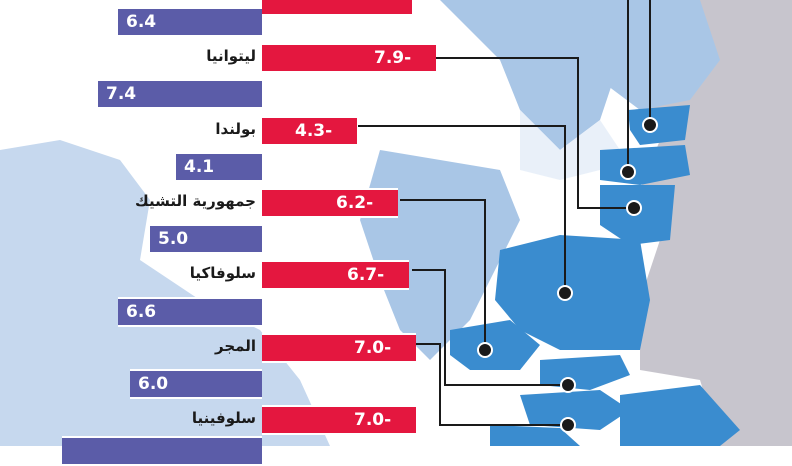  Describe the element at coordinates (655, 55) in the screenshot. I see `finland-land` at that location.